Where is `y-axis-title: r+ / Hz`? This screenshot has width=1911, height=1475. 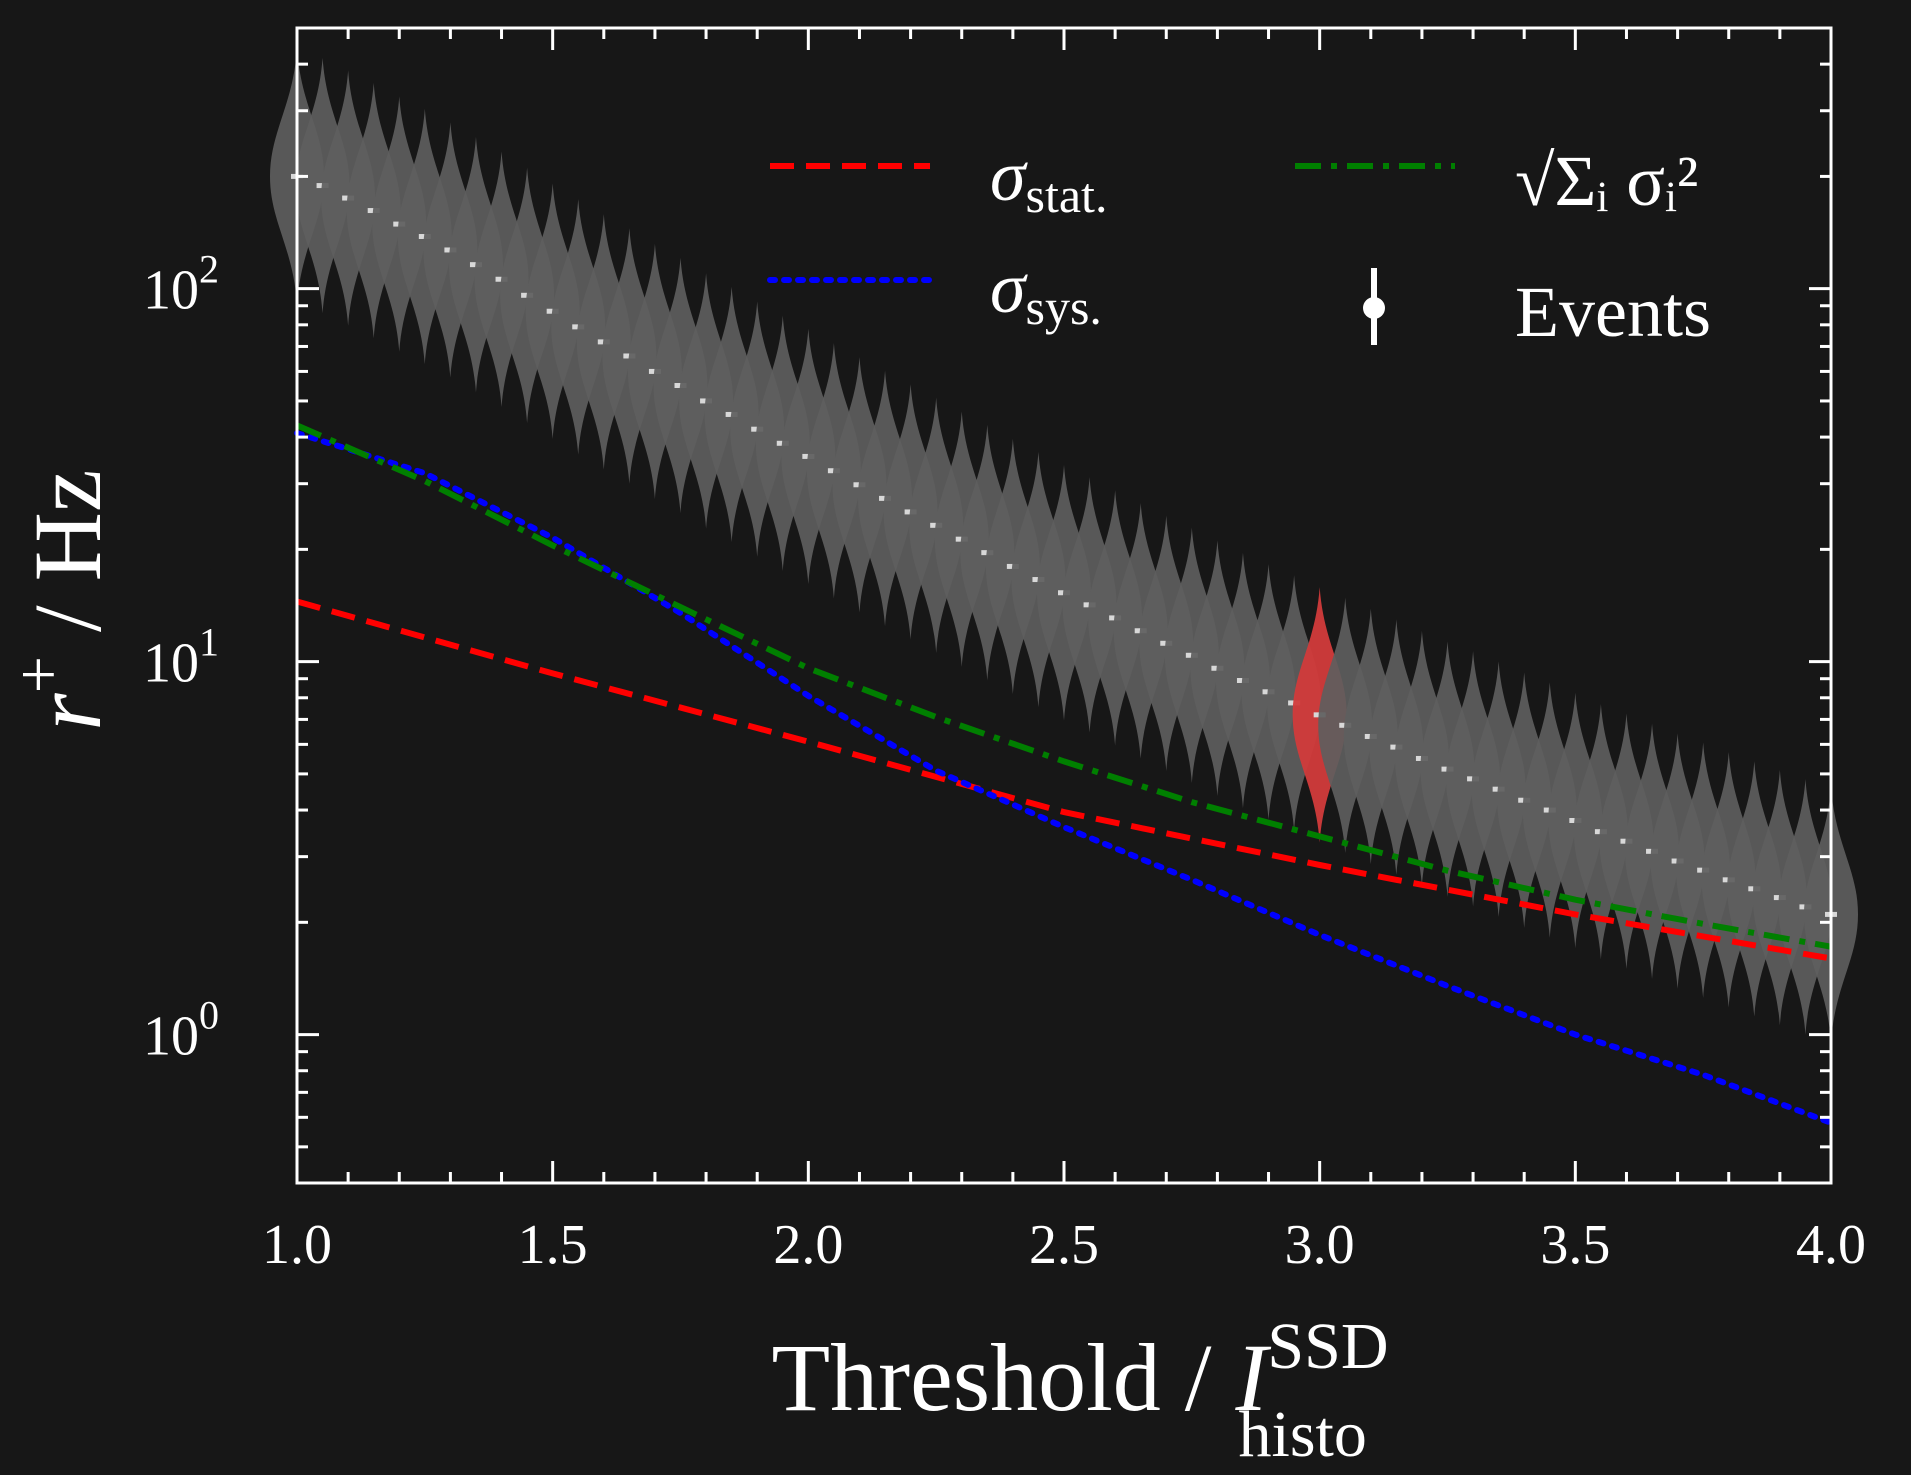 y-axis-title: r+ / Hz is located at coordinates (61, 599).